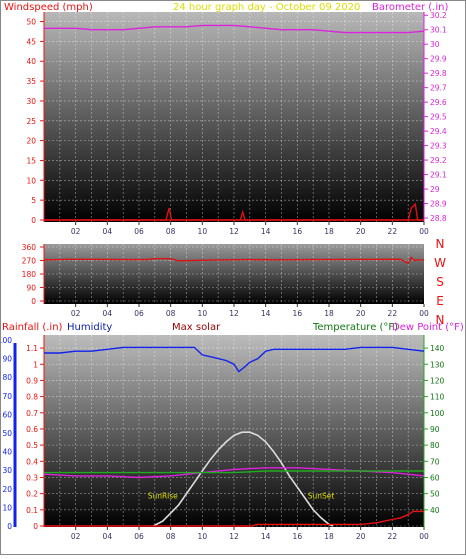 The height and width of the screenshot is (559, 466). I want to click on humidity-tick-label-50: 50, so click(7, 433).